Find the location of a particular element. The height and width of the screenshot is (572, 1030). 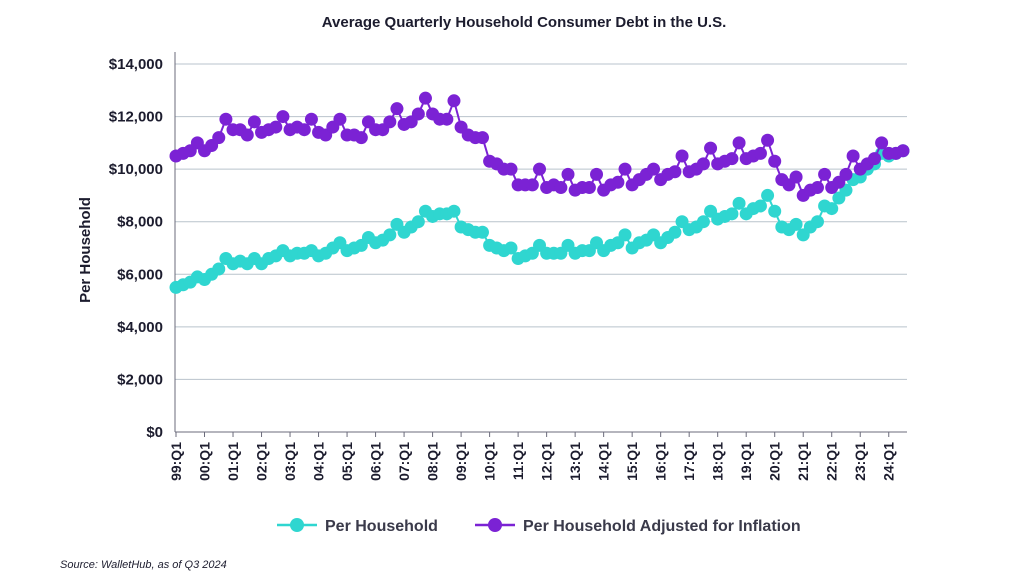

series is located at coordinates (539, 146).